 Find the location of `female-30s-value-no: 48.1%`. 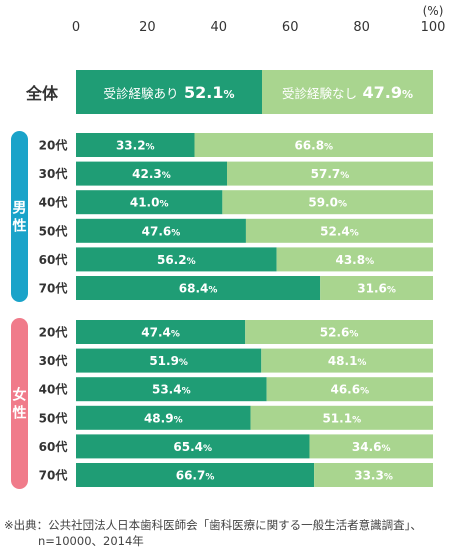

female-30s-value-no: 48.1% is located at coordinates (347, 361).